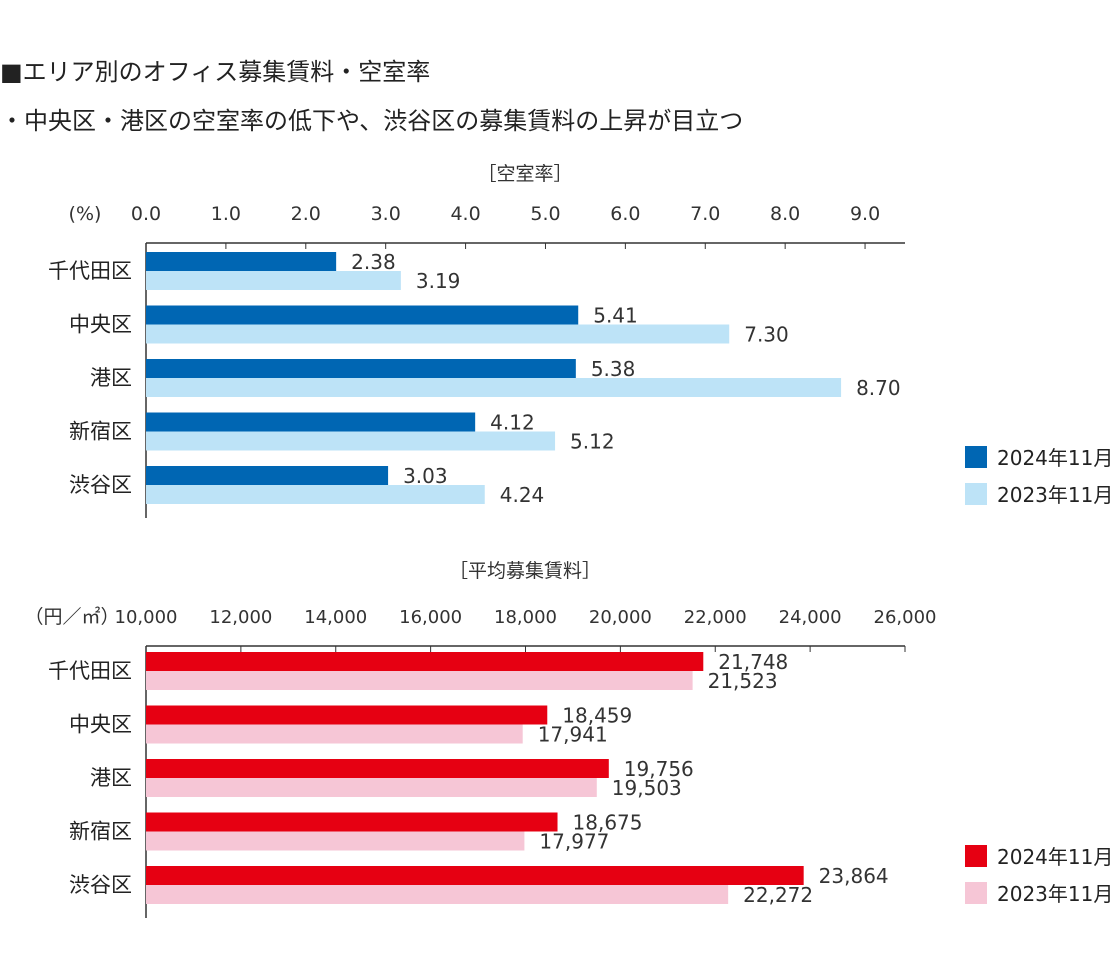 The width and height of the screenshot is (1120, 961). Describe the element at coordinates (1055, 857) in the screenshot. I see `rent-legend-label: 2024年11月` at that location.